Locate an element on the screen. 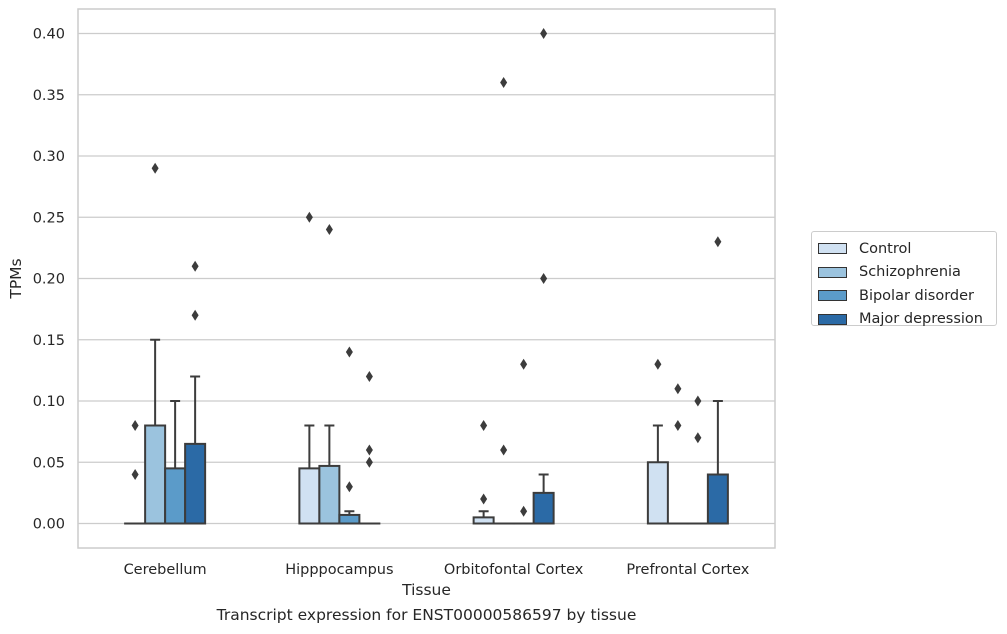 The image size is (1007, 634). x-tick-label: Cerebellum is located at coordinates (165, 570).